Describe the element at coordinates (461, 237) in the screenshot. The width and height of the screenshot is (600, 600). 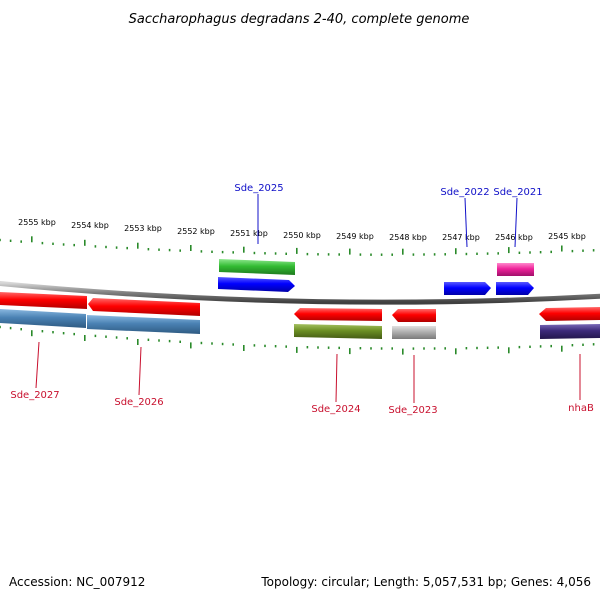
I see `scale-label: 2547 kbp` at that location.